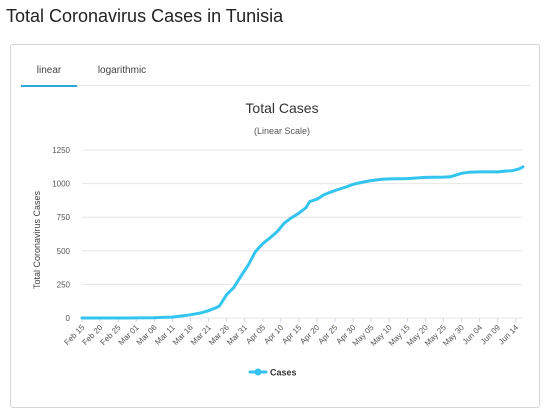 Image resolution: width=544 pixels, height=420 pixels. I want to click on chart-title: Total Cases, so click(281, 108).